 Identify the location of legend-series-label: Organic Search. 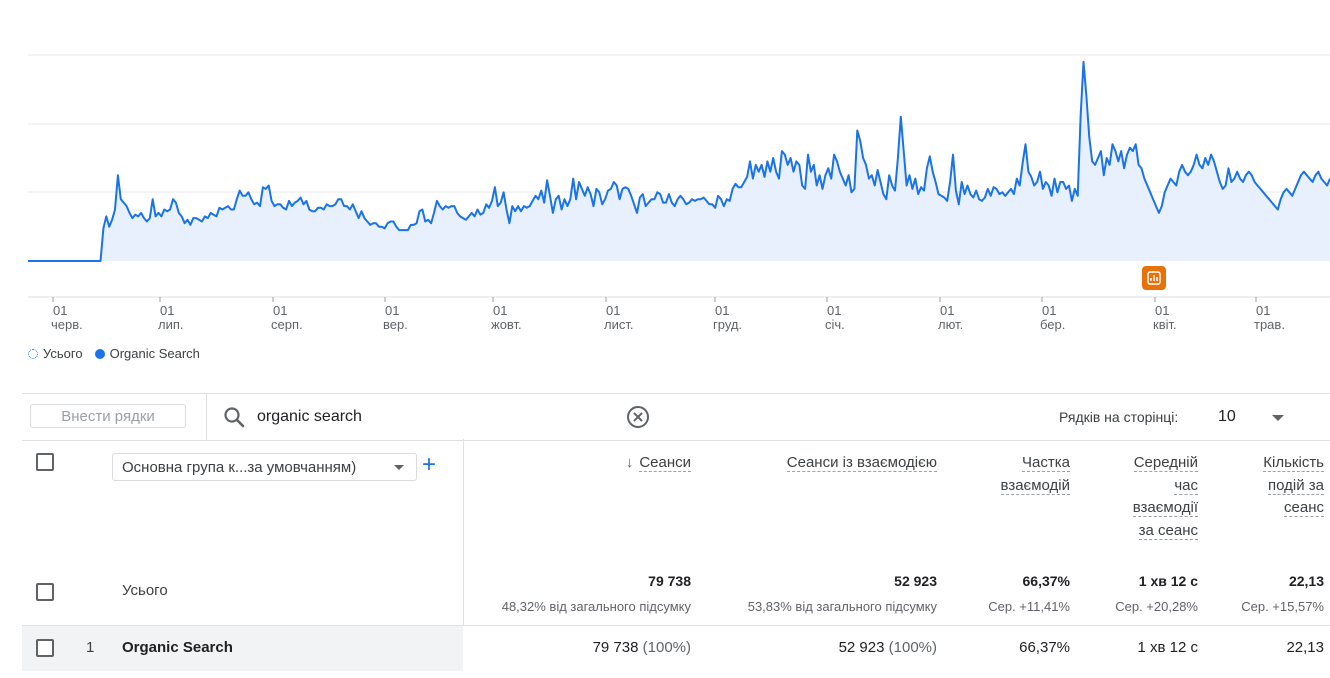
(154, 353).